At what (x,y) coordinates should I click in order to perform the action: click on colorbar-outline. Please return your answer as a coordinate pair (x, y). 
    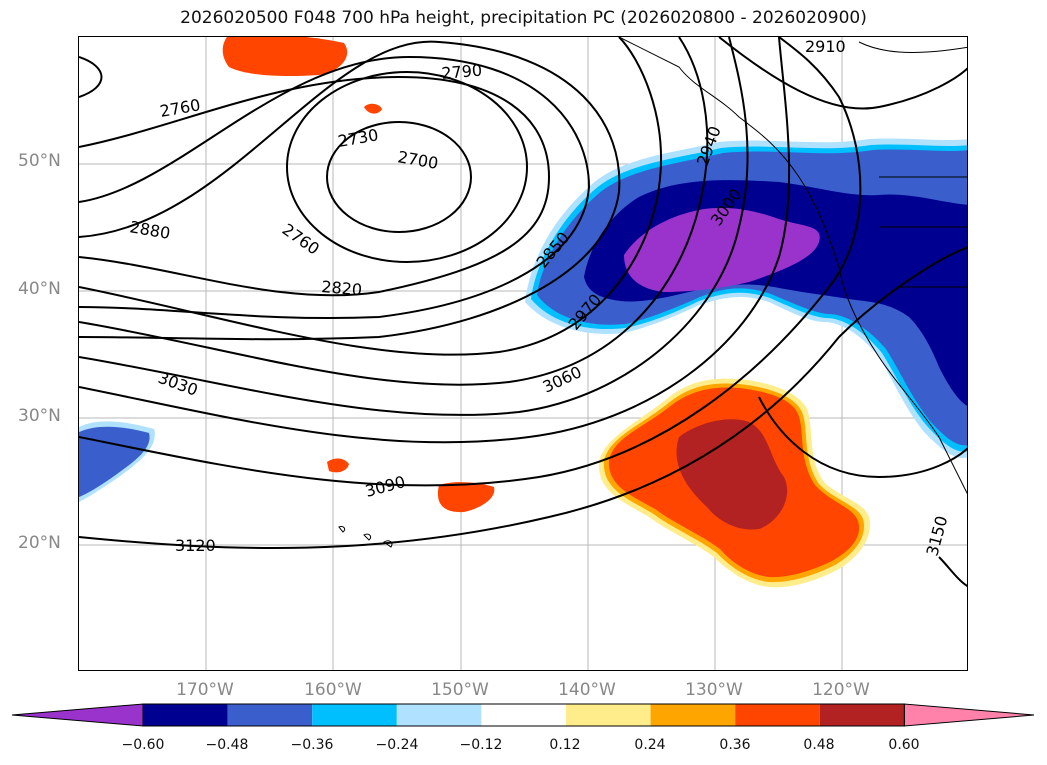
    Looking at the image, I should click on (523, 715).